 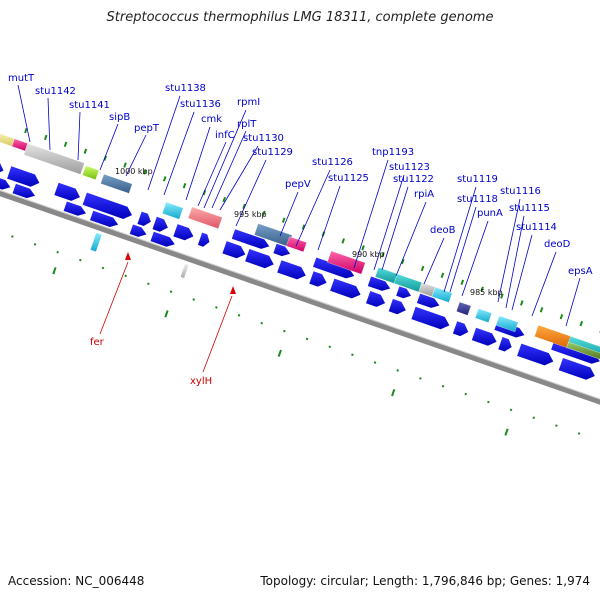 I want to click on gene-label-stu1119: stu1119, so click(x=477, y=179).